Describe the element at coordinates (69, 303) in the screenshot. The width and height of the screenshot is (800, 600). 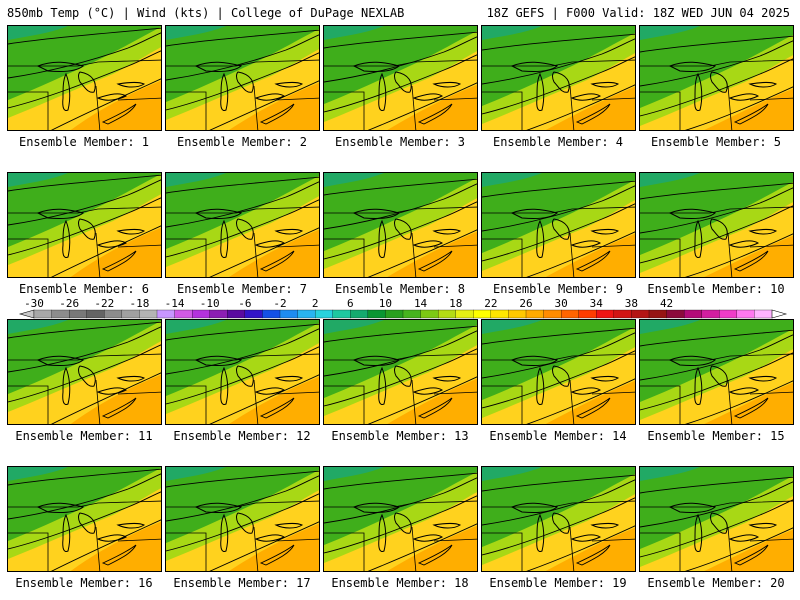
I see `colorbar-label: -26` at that location.